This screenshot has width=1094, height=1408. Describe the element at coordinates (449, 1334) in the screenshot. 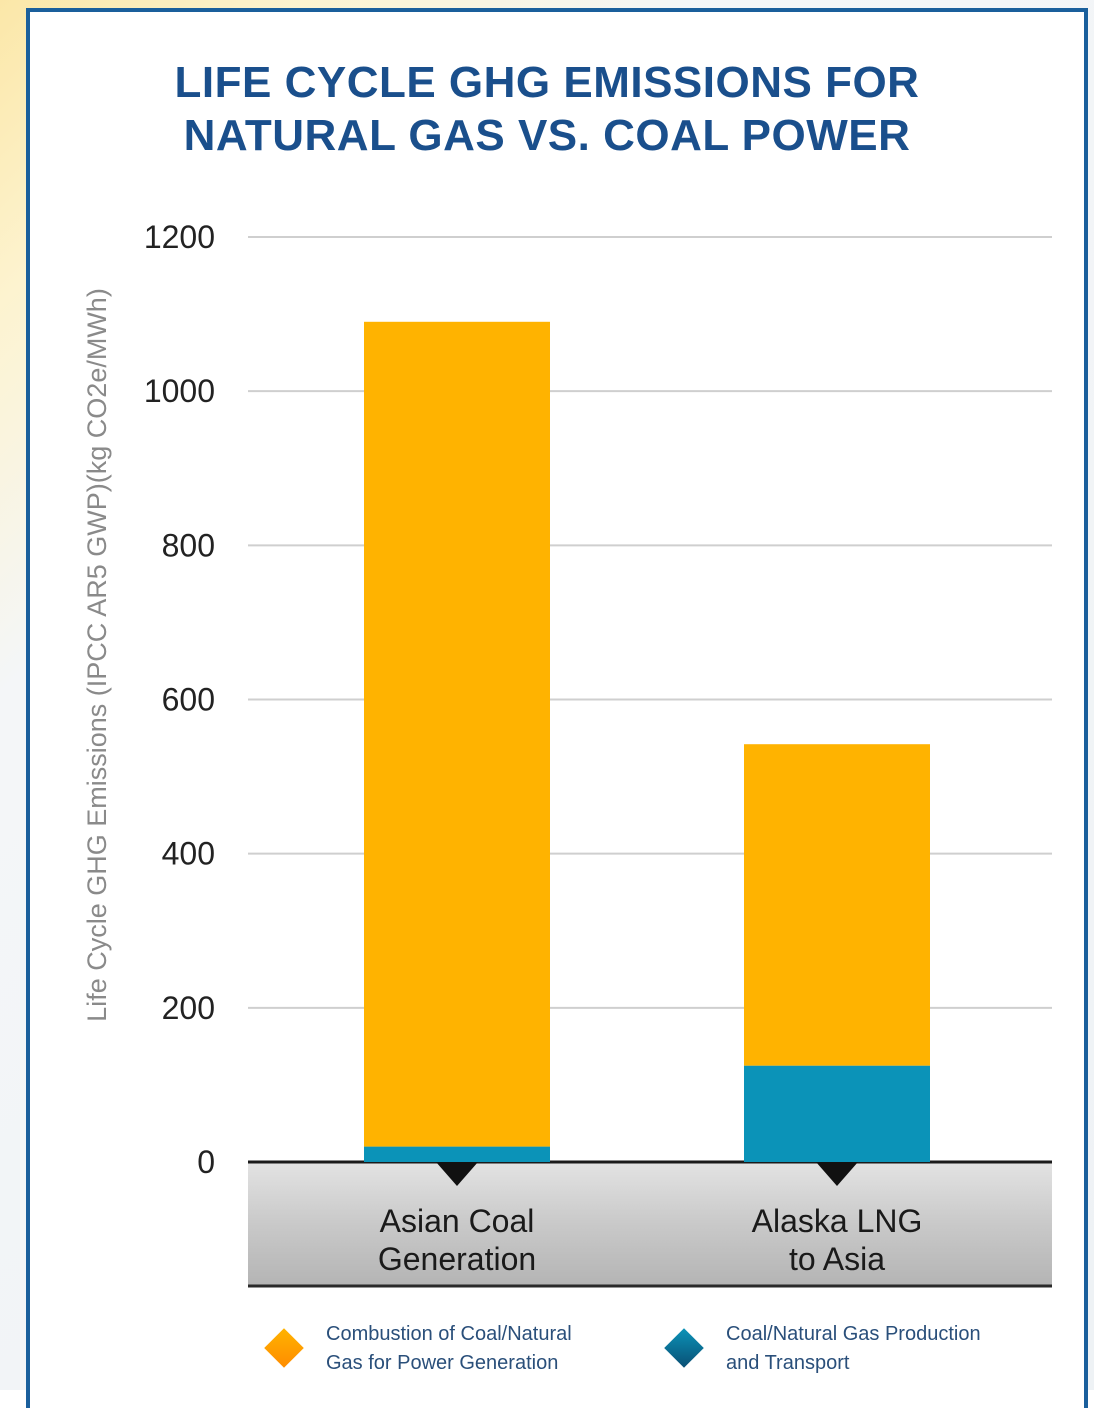

I see `legend-label-combustion-line-1: Combustion of Coal/Natural` at that location.